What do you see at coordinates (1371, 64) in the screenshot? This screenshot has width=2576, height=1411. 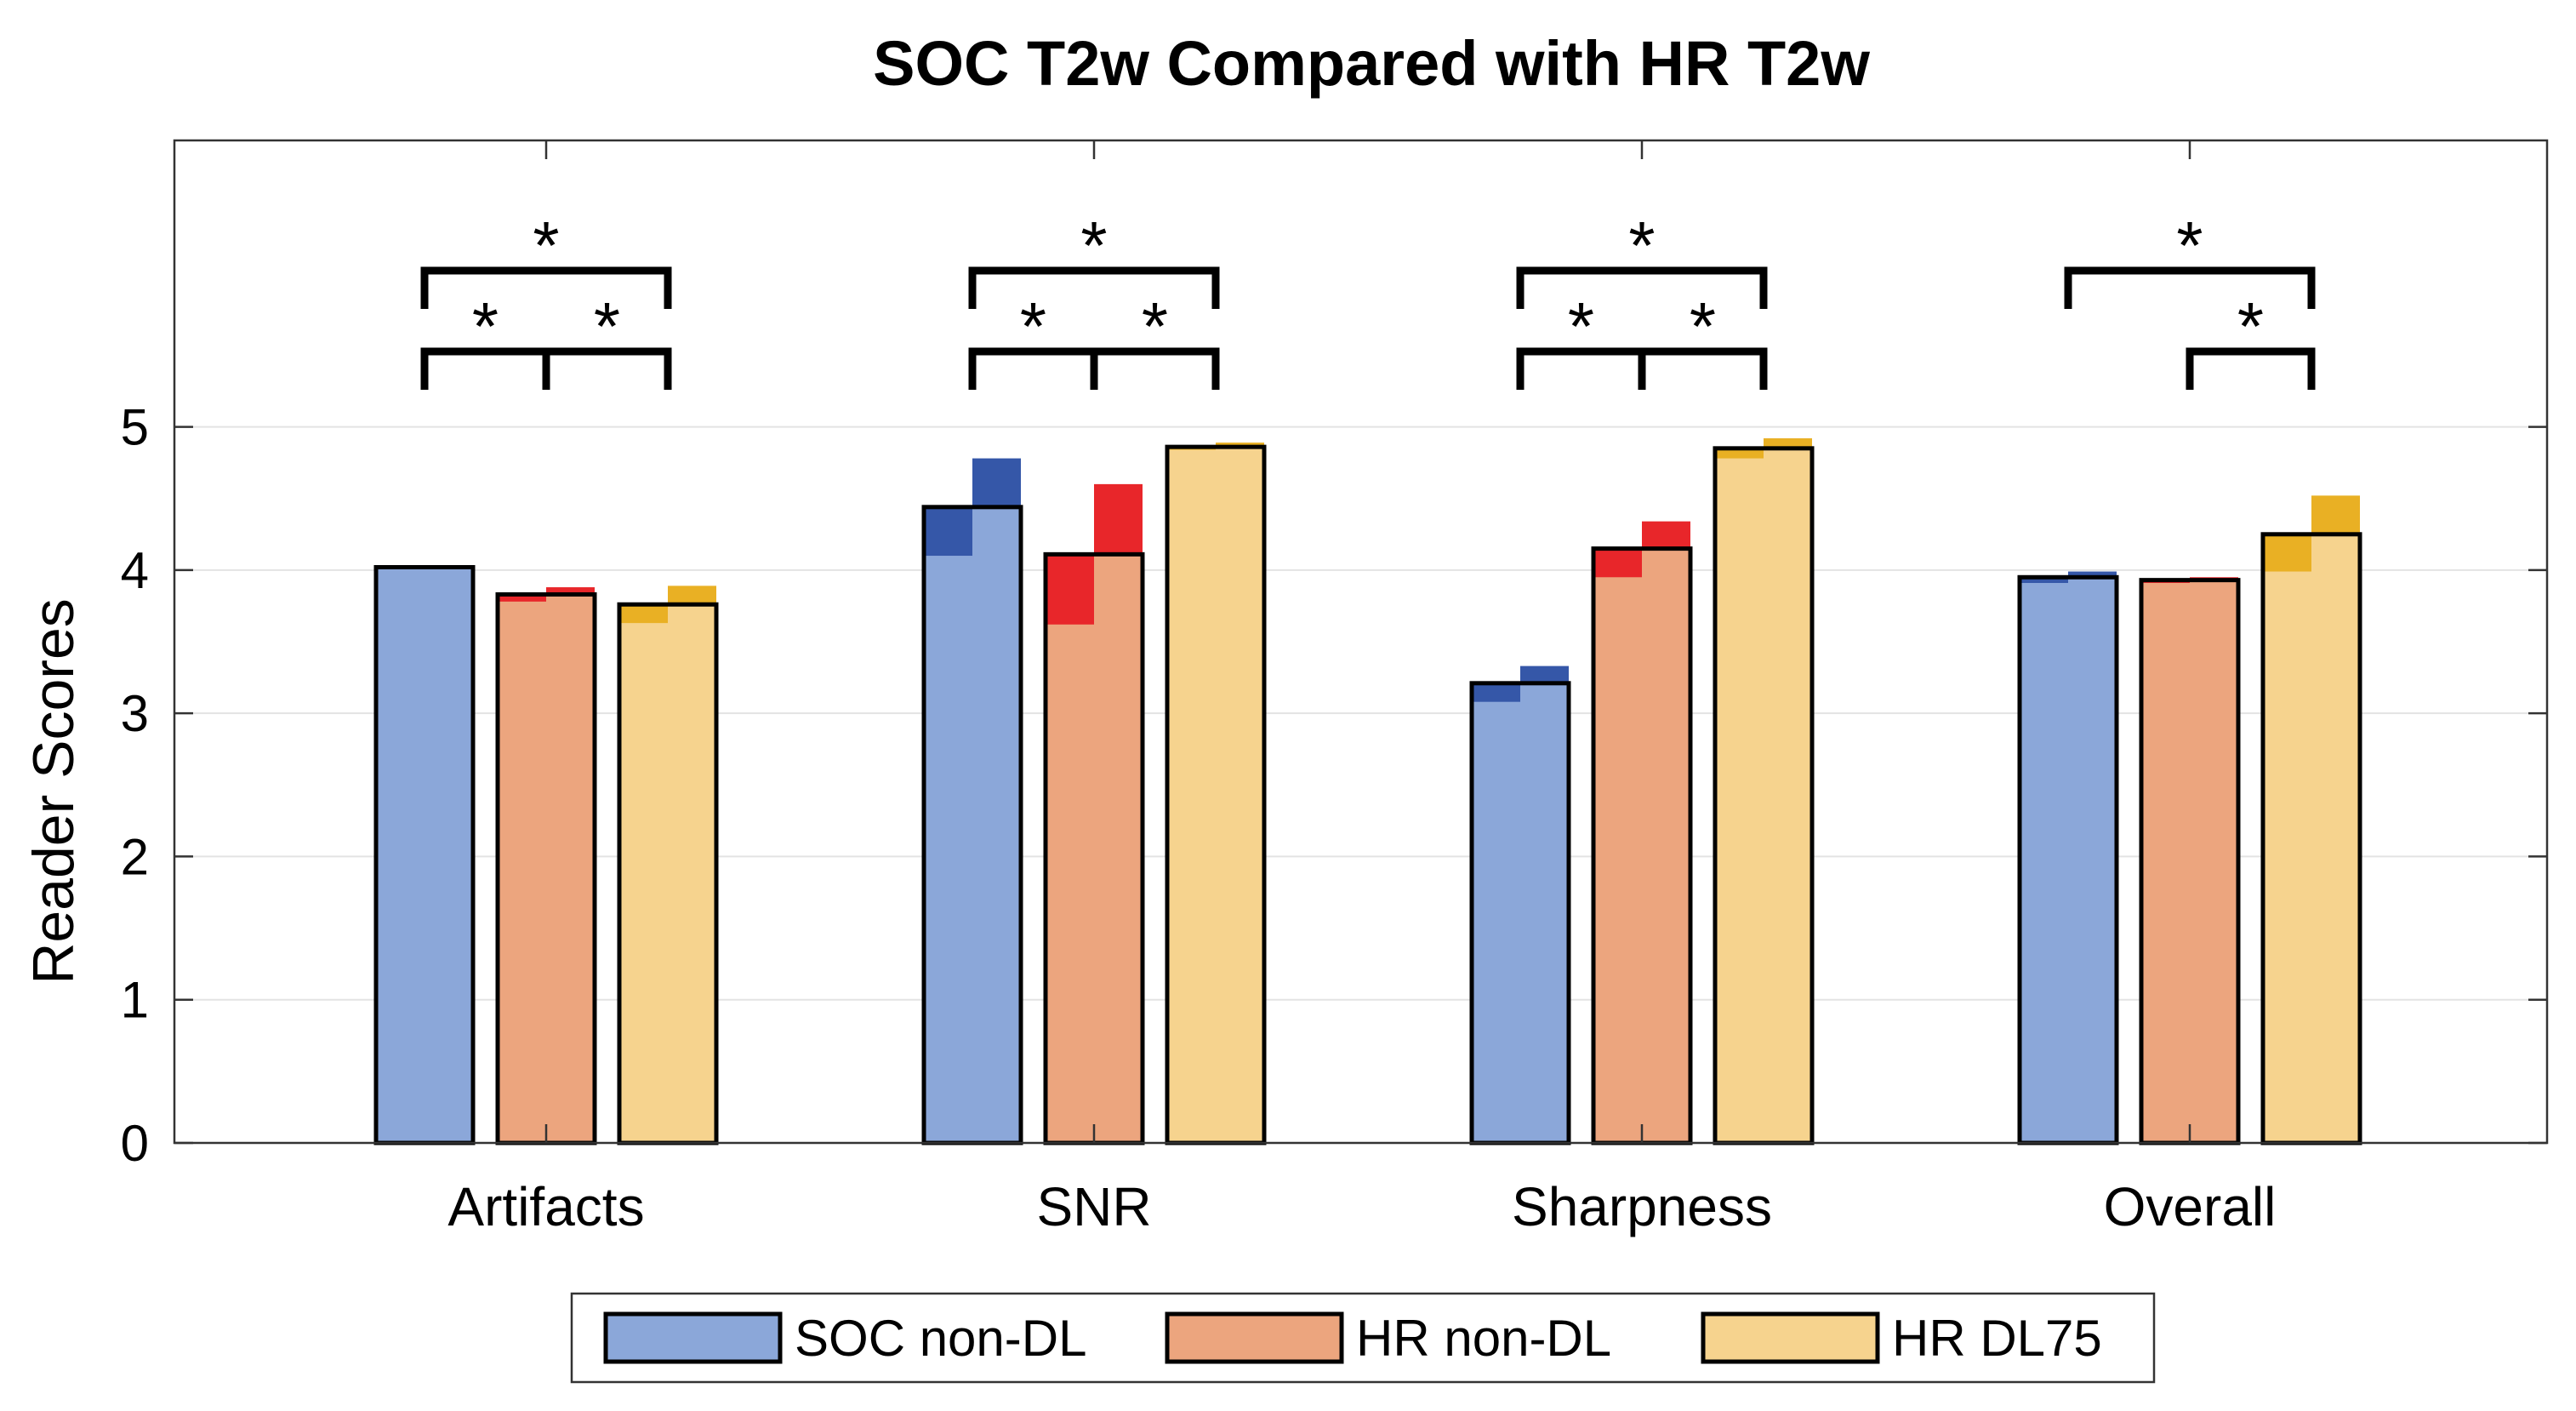 I see `chart-title: SOC T2w Compared with HR T2w` at bounding box center [1371, 64].